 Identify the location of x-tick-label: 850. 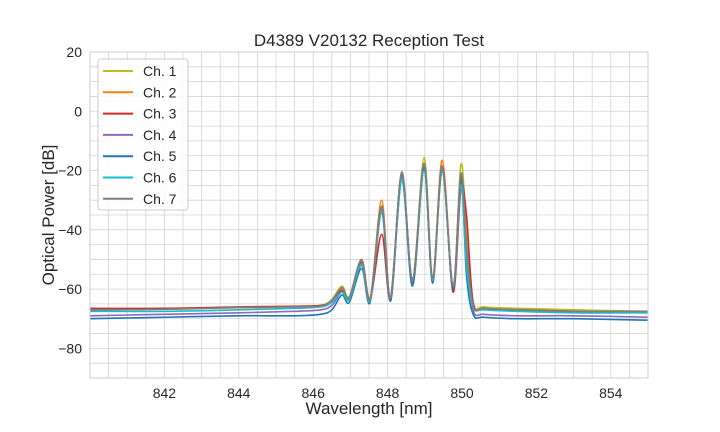
(462, 393).